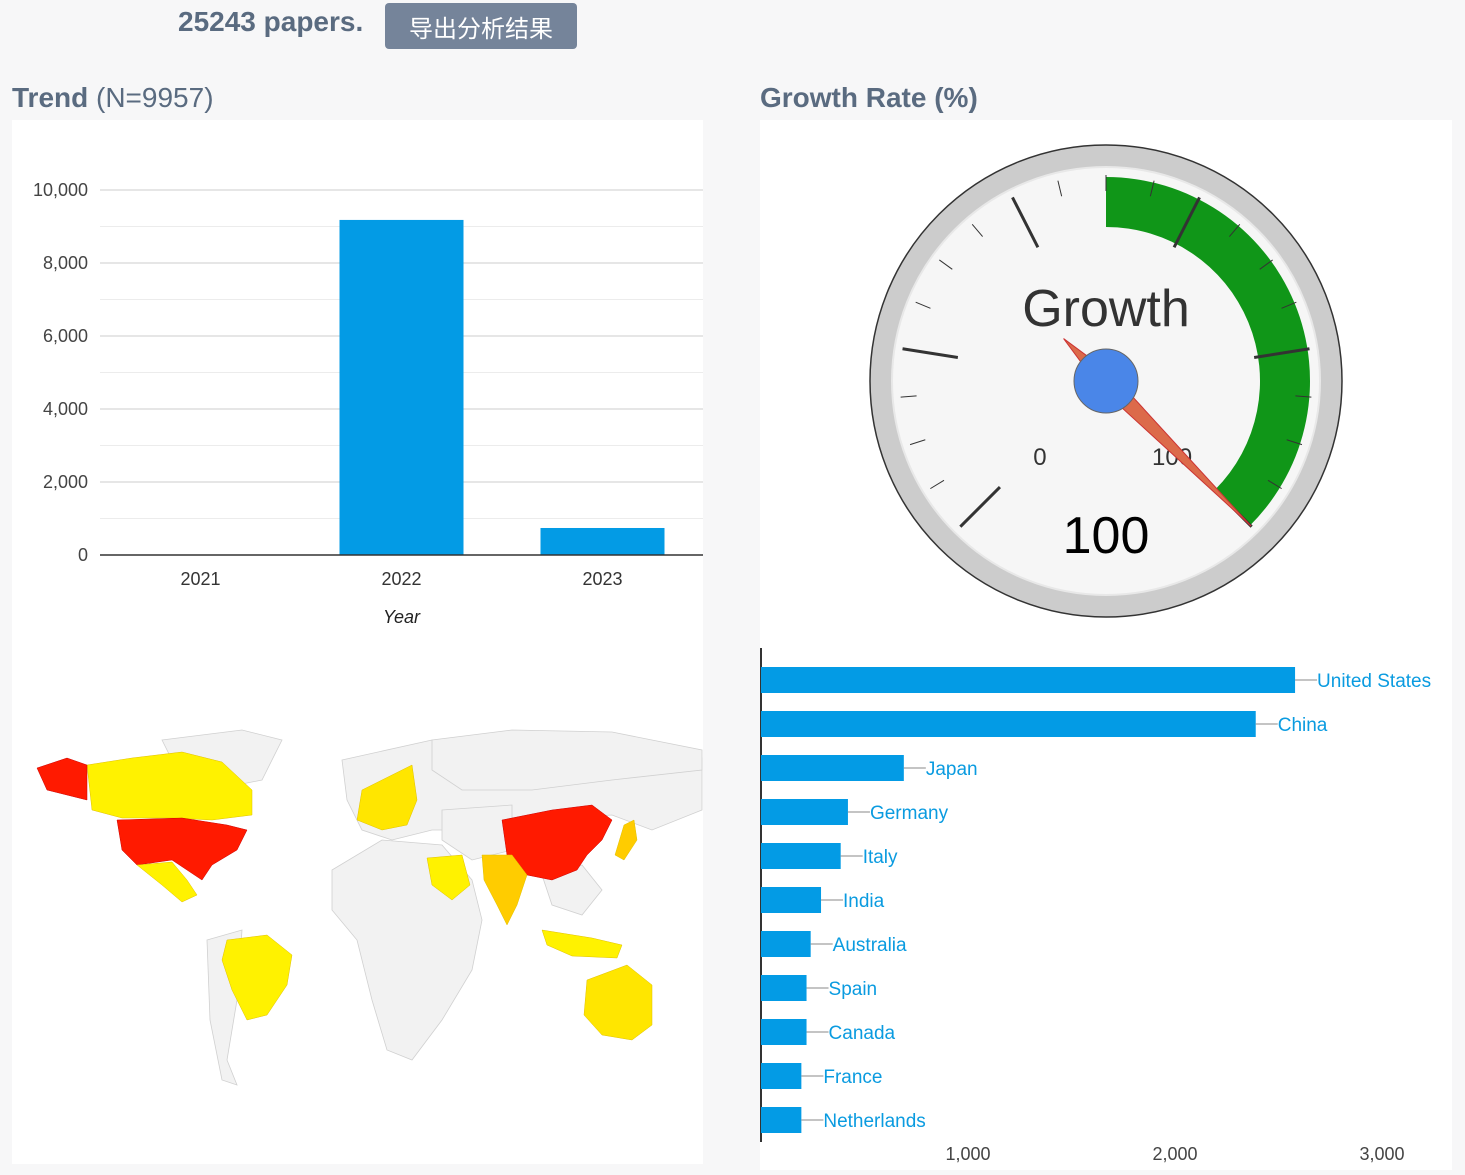 The width and height of the screenshot is (1465, 1175). Describe the element at coordinates (65, 263) in the screenshot. I see `y-tick-label: 8,000` at that location.